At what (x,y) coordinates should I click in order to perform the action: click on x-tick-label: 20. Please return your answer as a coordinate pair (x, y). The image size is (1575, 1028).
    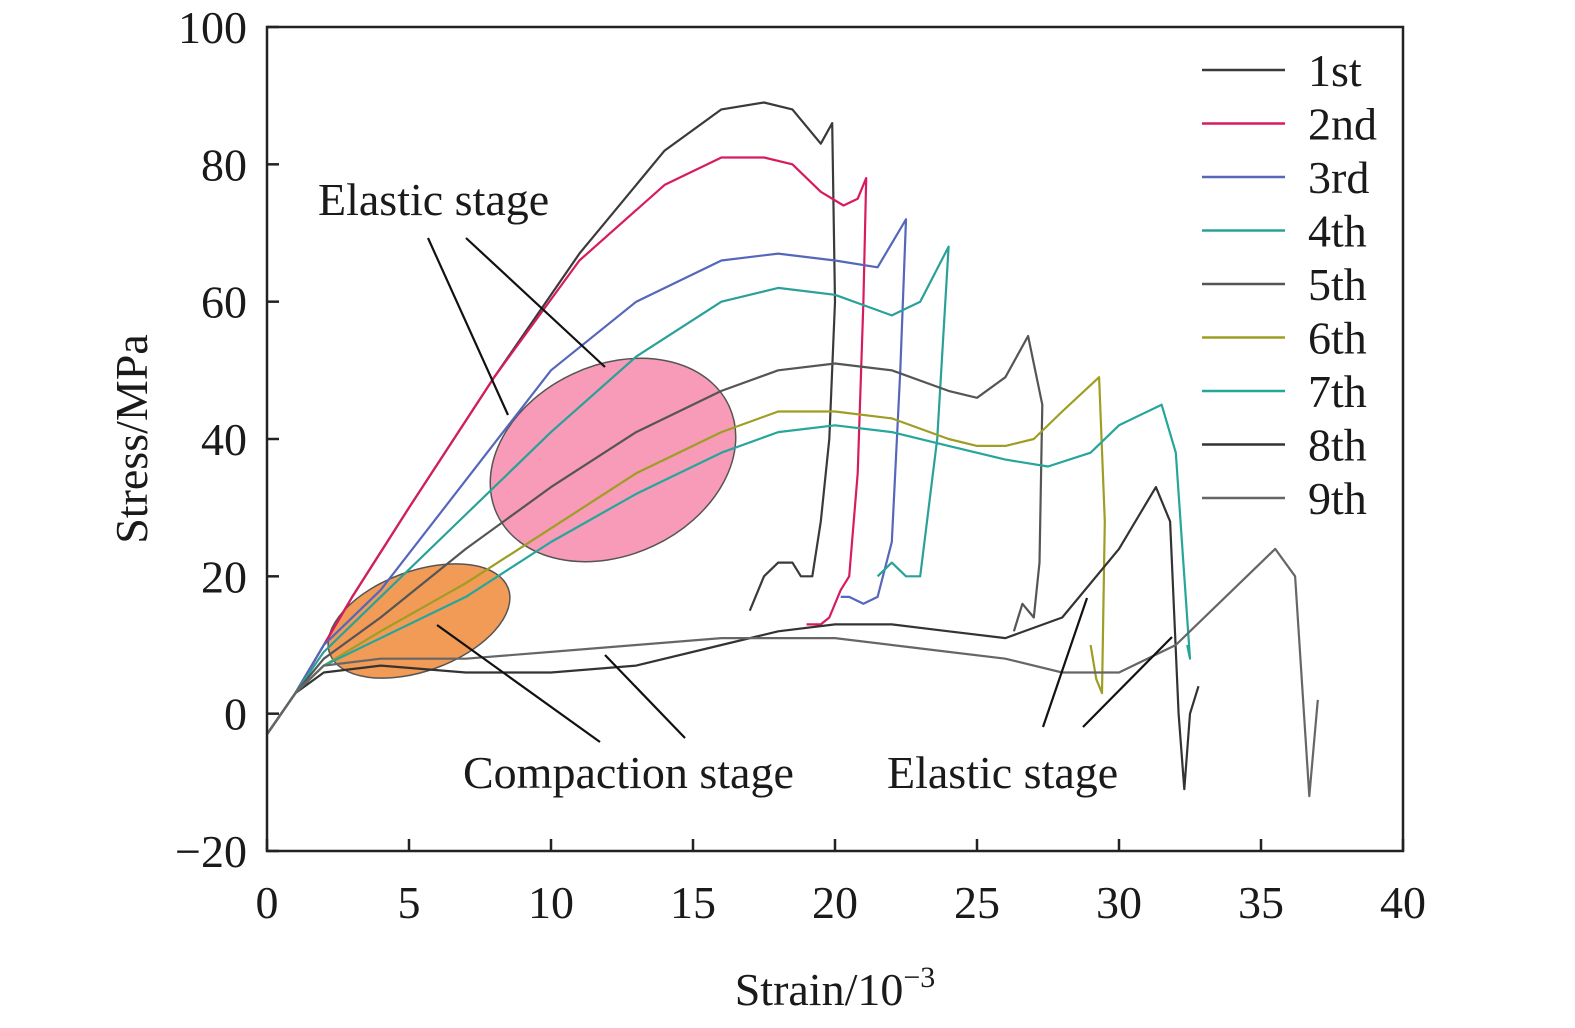
    Looking at the image, I should click on (835, 902).